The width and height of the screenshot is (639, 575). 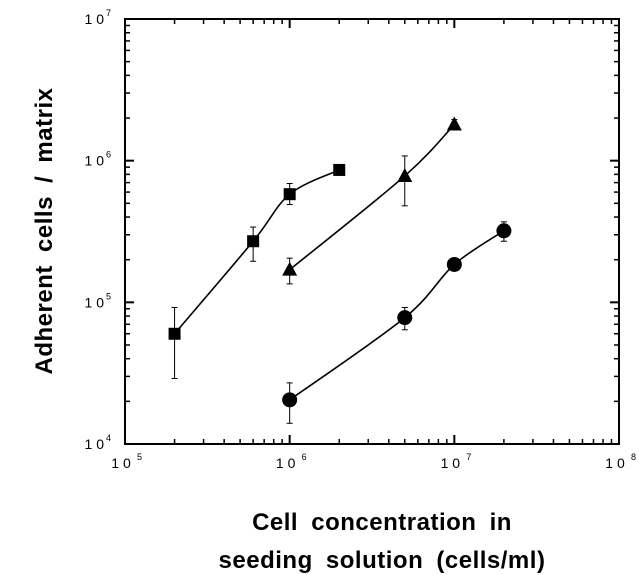 I want to click on series-circle, so click(x=397, y=322).